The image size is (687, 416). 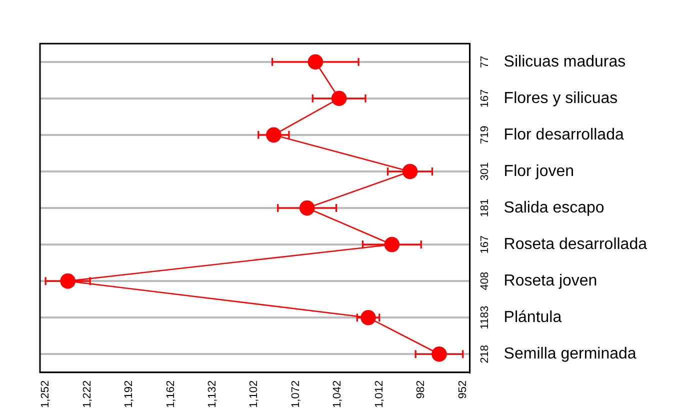 What do you see at coordinates (46, 394) in the screenshot?
I see `x-tick-label: 1,252` at bounding box center [46, 394].